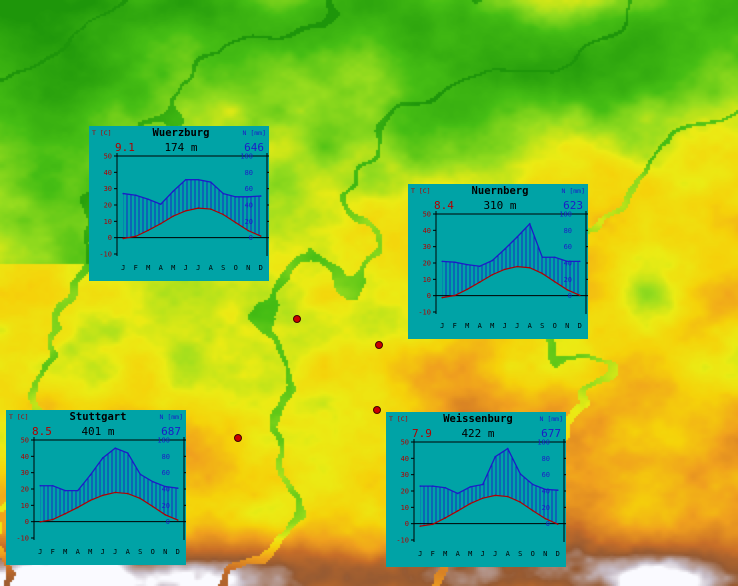 This screenshot has height=586, width=738. I want to click on temp-axis-label: T [C], so click(102, 133).